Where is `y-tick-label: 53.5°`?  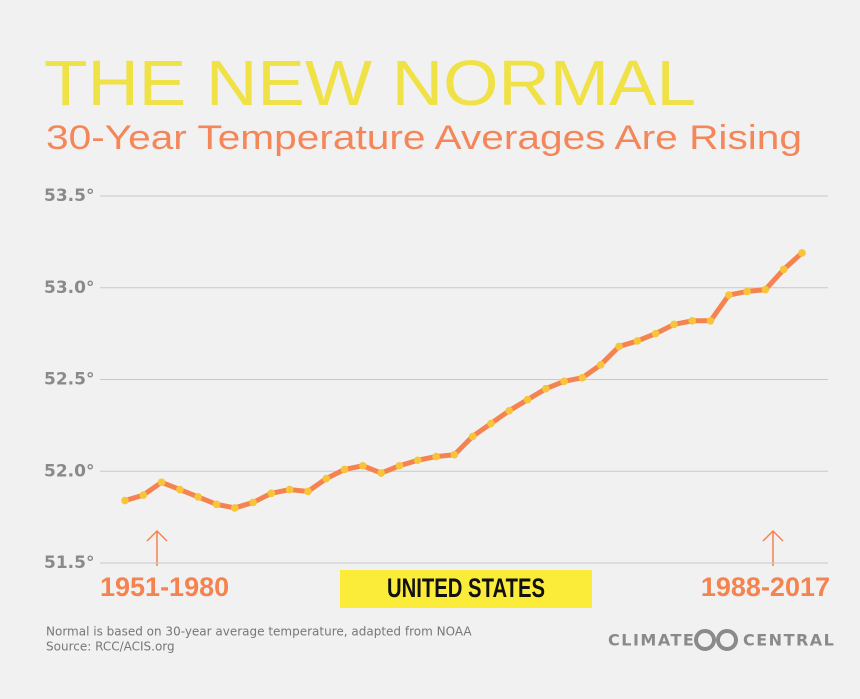 y-tick-label: 53.5° is located at coordinates (69, 196).